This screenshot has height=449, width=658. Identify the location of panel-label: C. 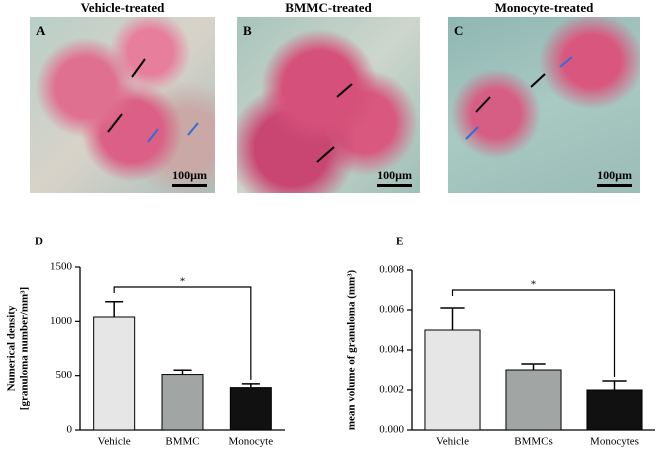
(459, 30).